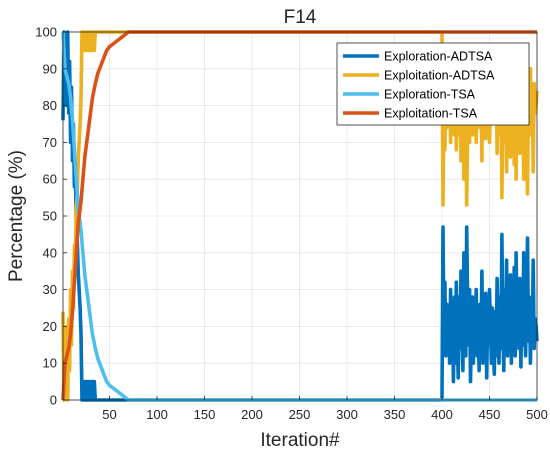 This screenshot has width=550, height=455. Describe the element at coordinates (50, 105) in the screenshot. I see `y-tick-label: 80` at that location.